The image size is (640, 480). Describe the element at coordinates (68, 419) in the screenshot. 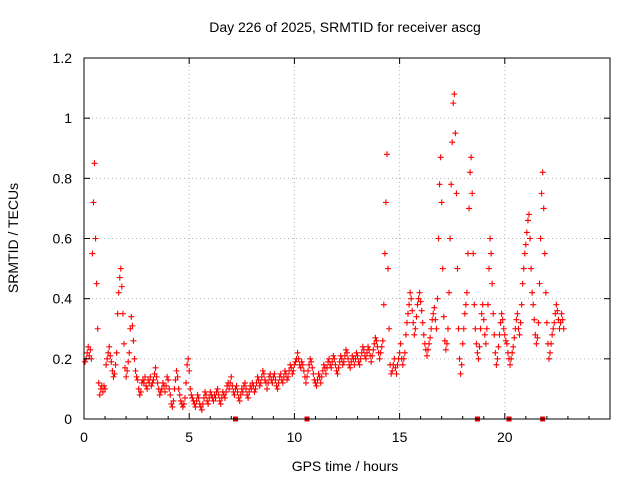

I see `y-tick-label: 0` at that location.